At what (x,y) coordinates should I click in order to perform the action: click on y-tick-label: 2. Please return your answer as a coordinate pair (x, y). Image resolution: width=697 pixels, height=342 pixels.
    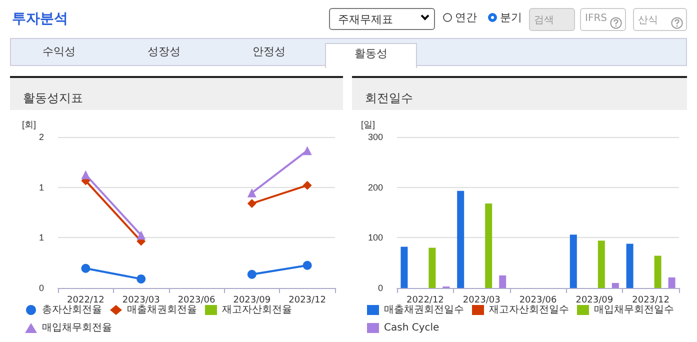
    Looking at the image, I should click on (41, 137).